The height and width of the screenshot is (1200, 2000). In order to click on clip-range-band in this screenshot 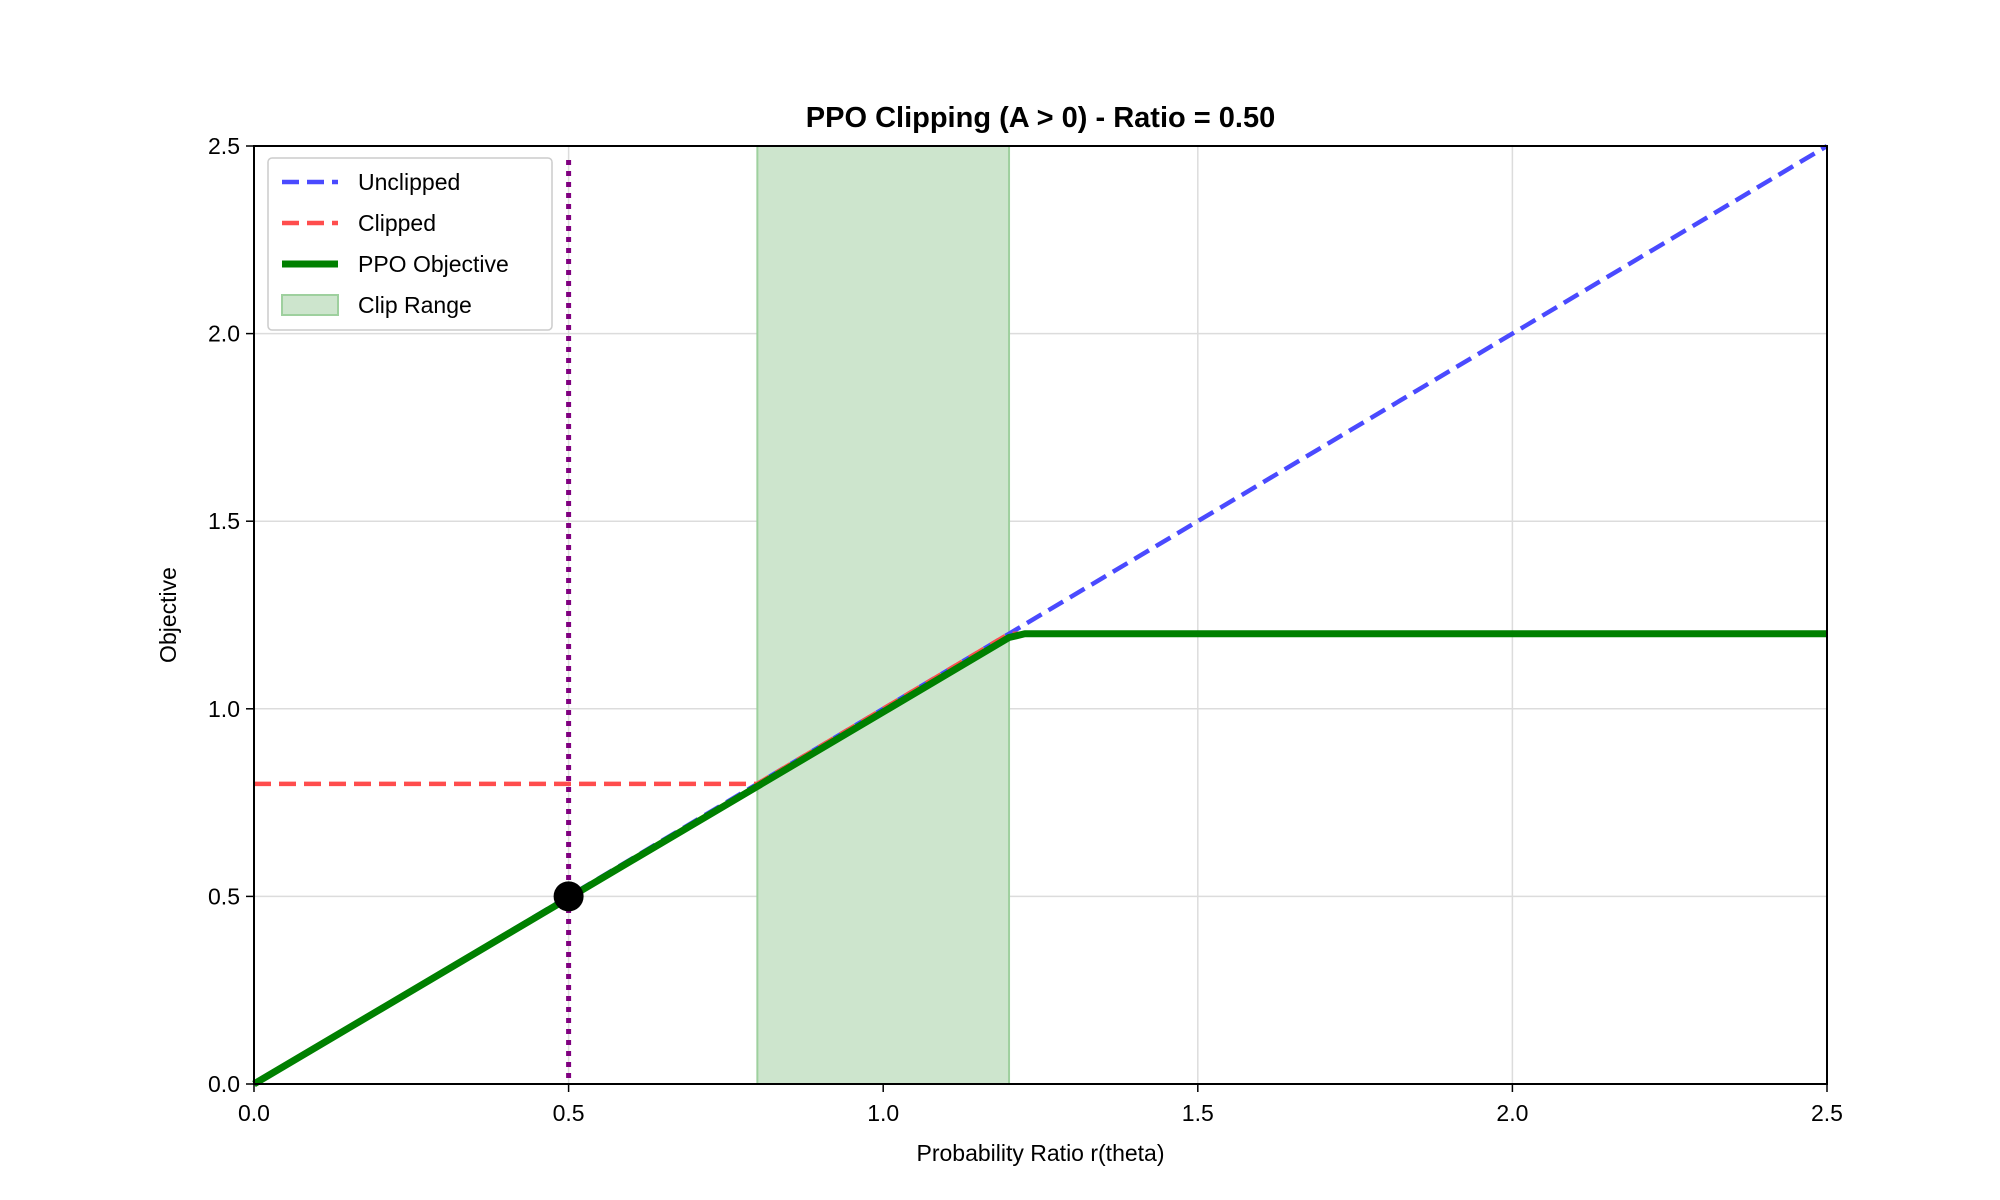, I will do `click(883, 615)`.